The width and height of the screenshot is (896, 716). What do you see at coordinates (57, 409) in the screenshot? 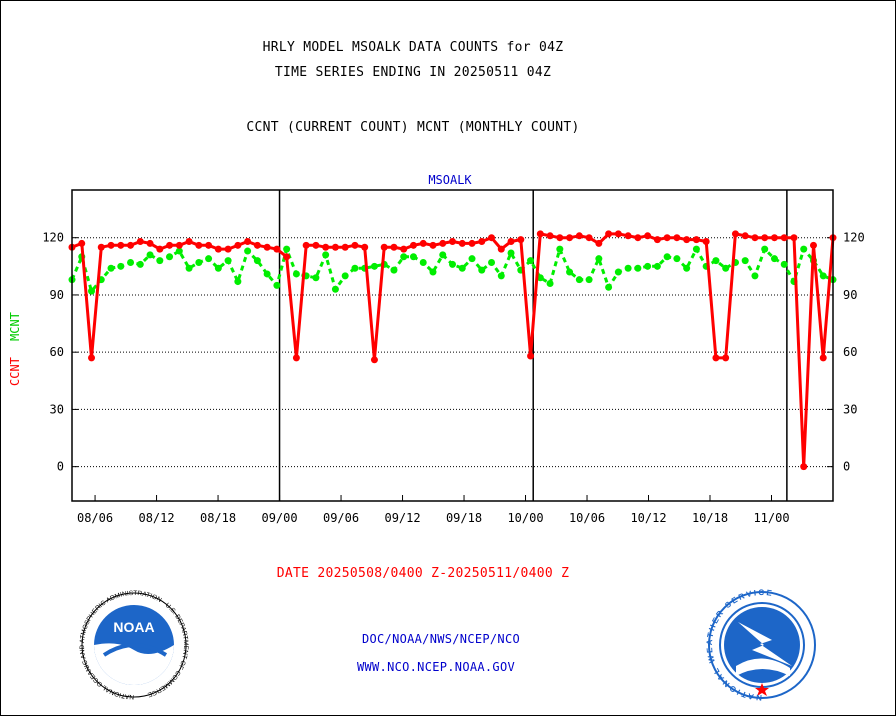
I see `y-tick-label-left: 30` at bounding box center [57, 409].